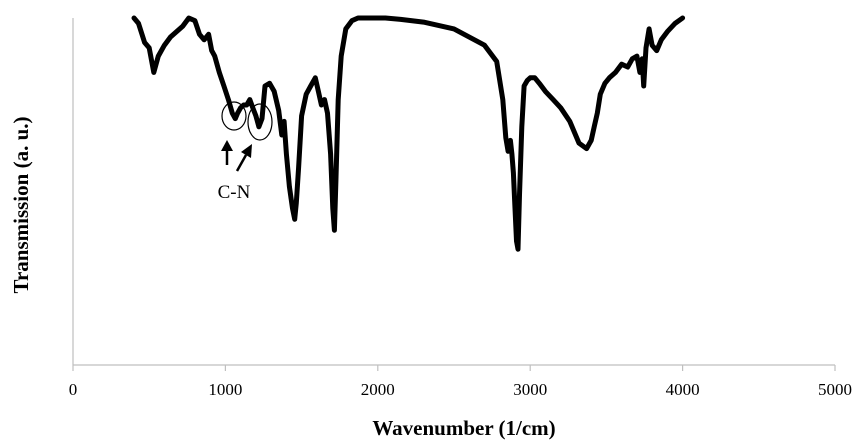  I want to click on x-axis-title: Wavenumber (1/cm), so click(463, 428).